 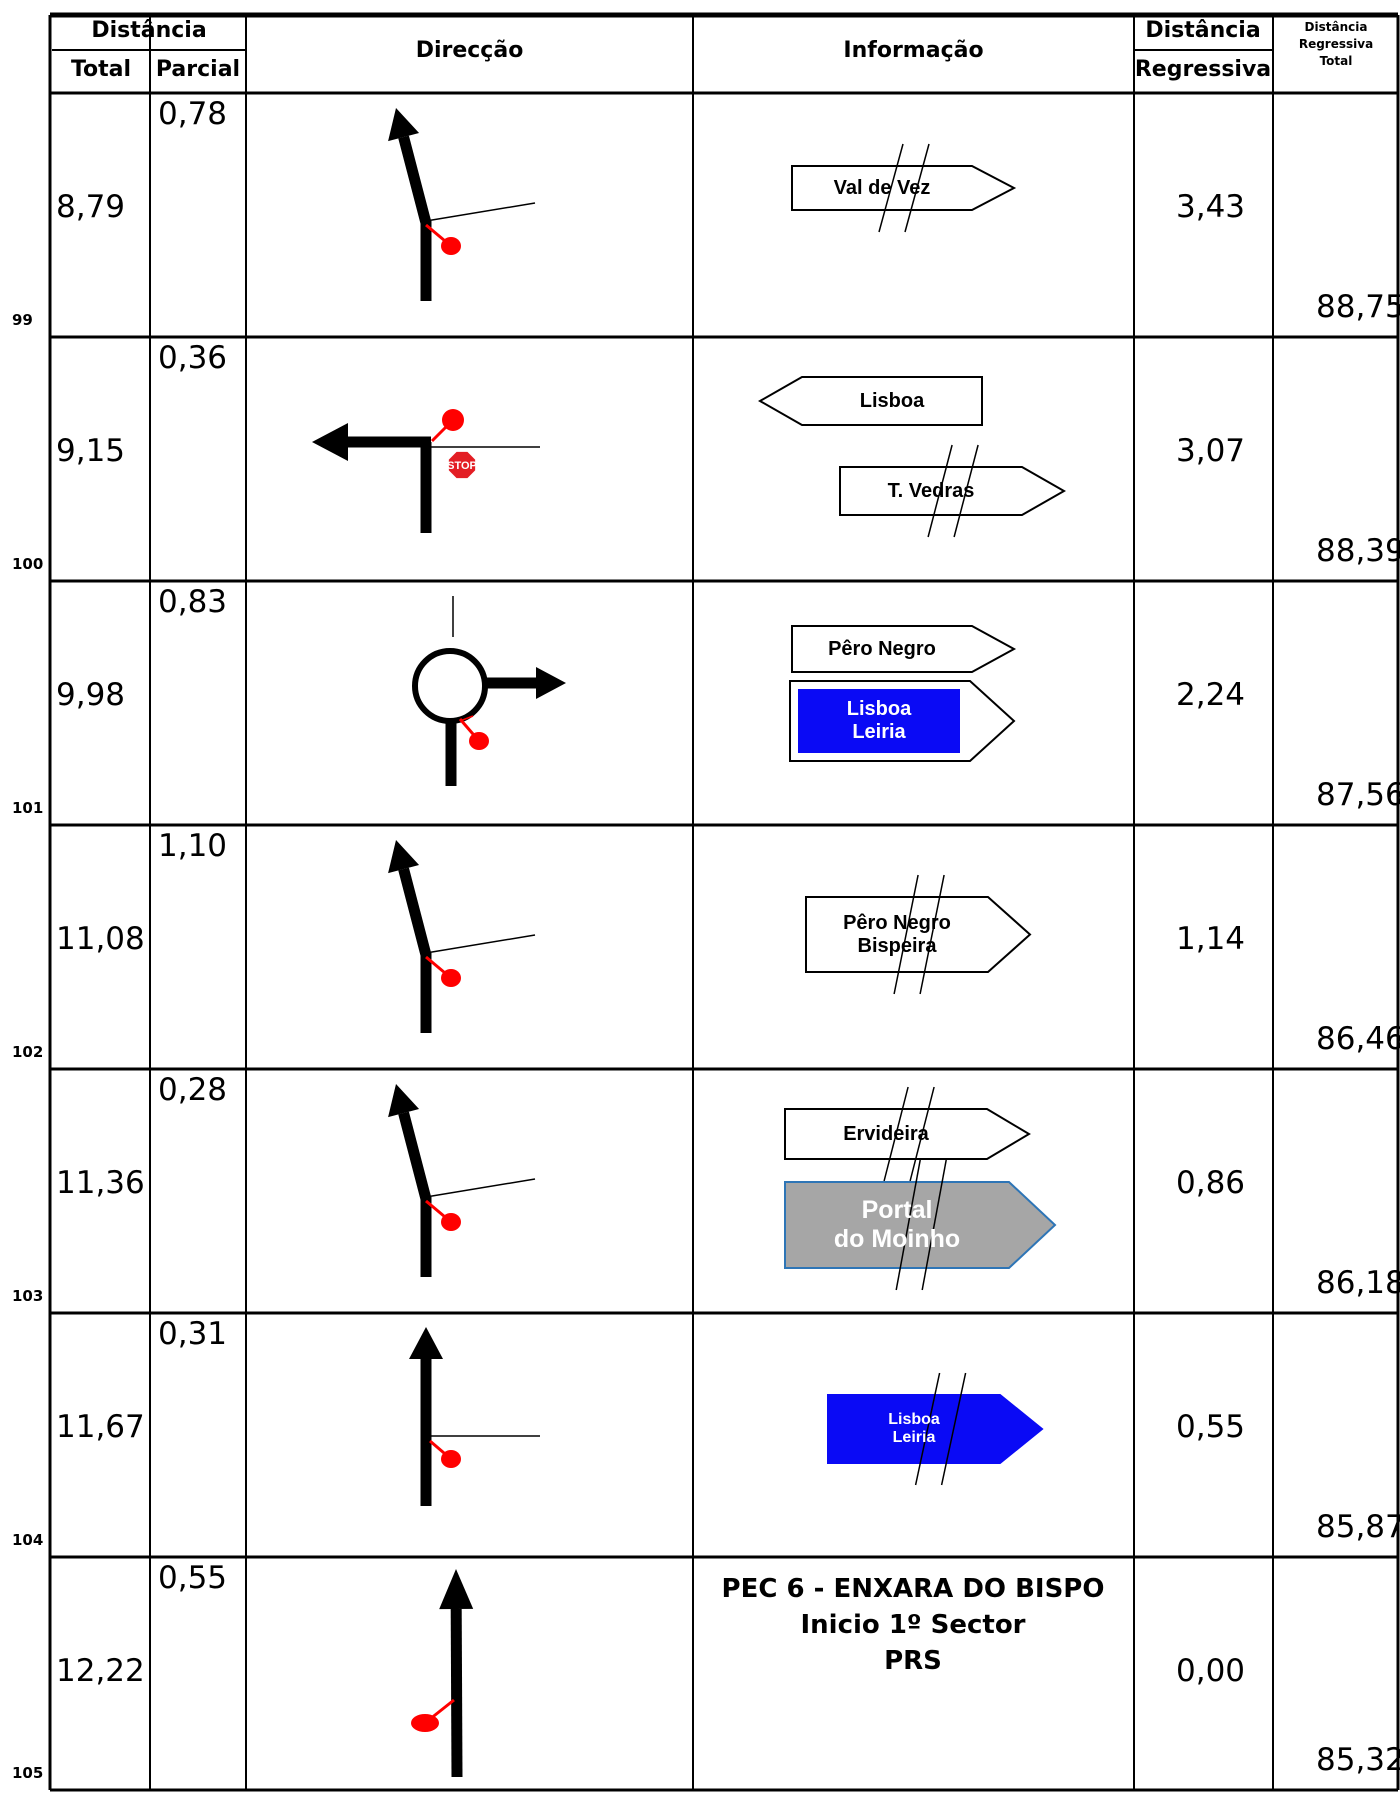 I want to click on sign-label-line: Val de Vez, so click(x=882, y=187).